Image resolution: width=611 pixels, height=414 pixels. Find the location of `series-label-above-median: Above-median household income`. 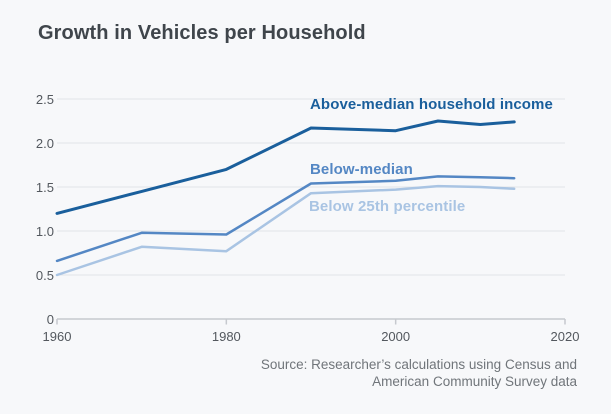

series-label-above-median: Above-median household income is located at coordinates (431, 104).